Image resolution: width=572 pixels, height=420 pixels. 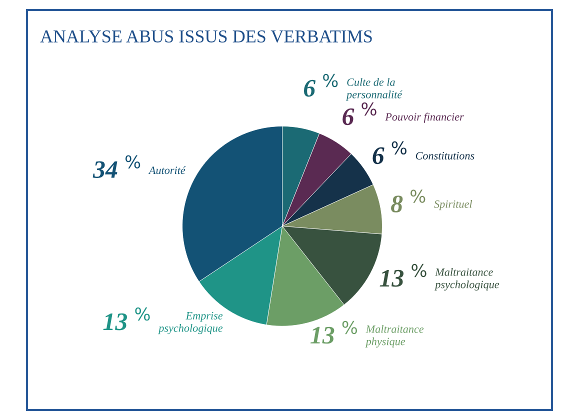 I want to click on data-label: 34 $^{%}$, so click(x=116, y=166).